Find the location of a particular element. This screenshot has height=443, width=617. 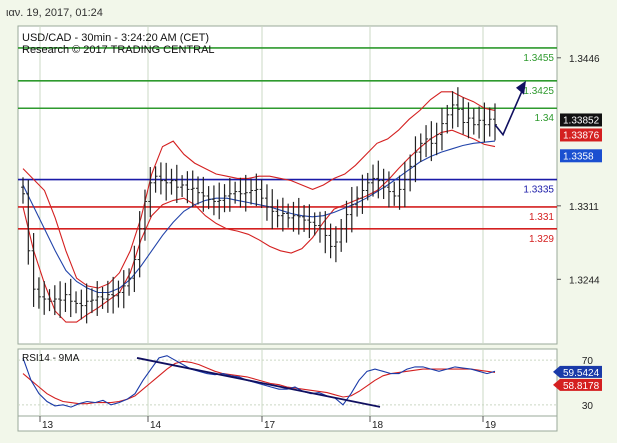

rsi-ma-value-tag-box is located at coordinates (581, 384).